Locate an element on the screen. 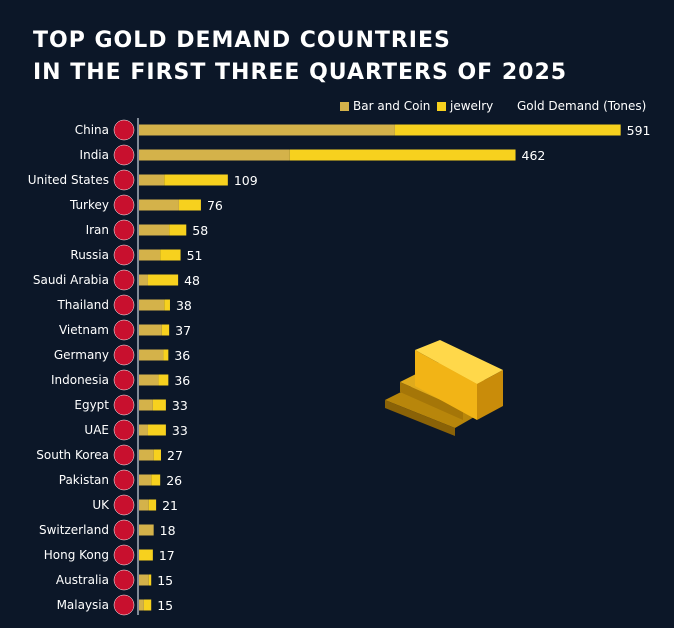 The height and width of the screenshot is (628, 674). category-label: Saudi Arabia is located at coordinates (71, 280).